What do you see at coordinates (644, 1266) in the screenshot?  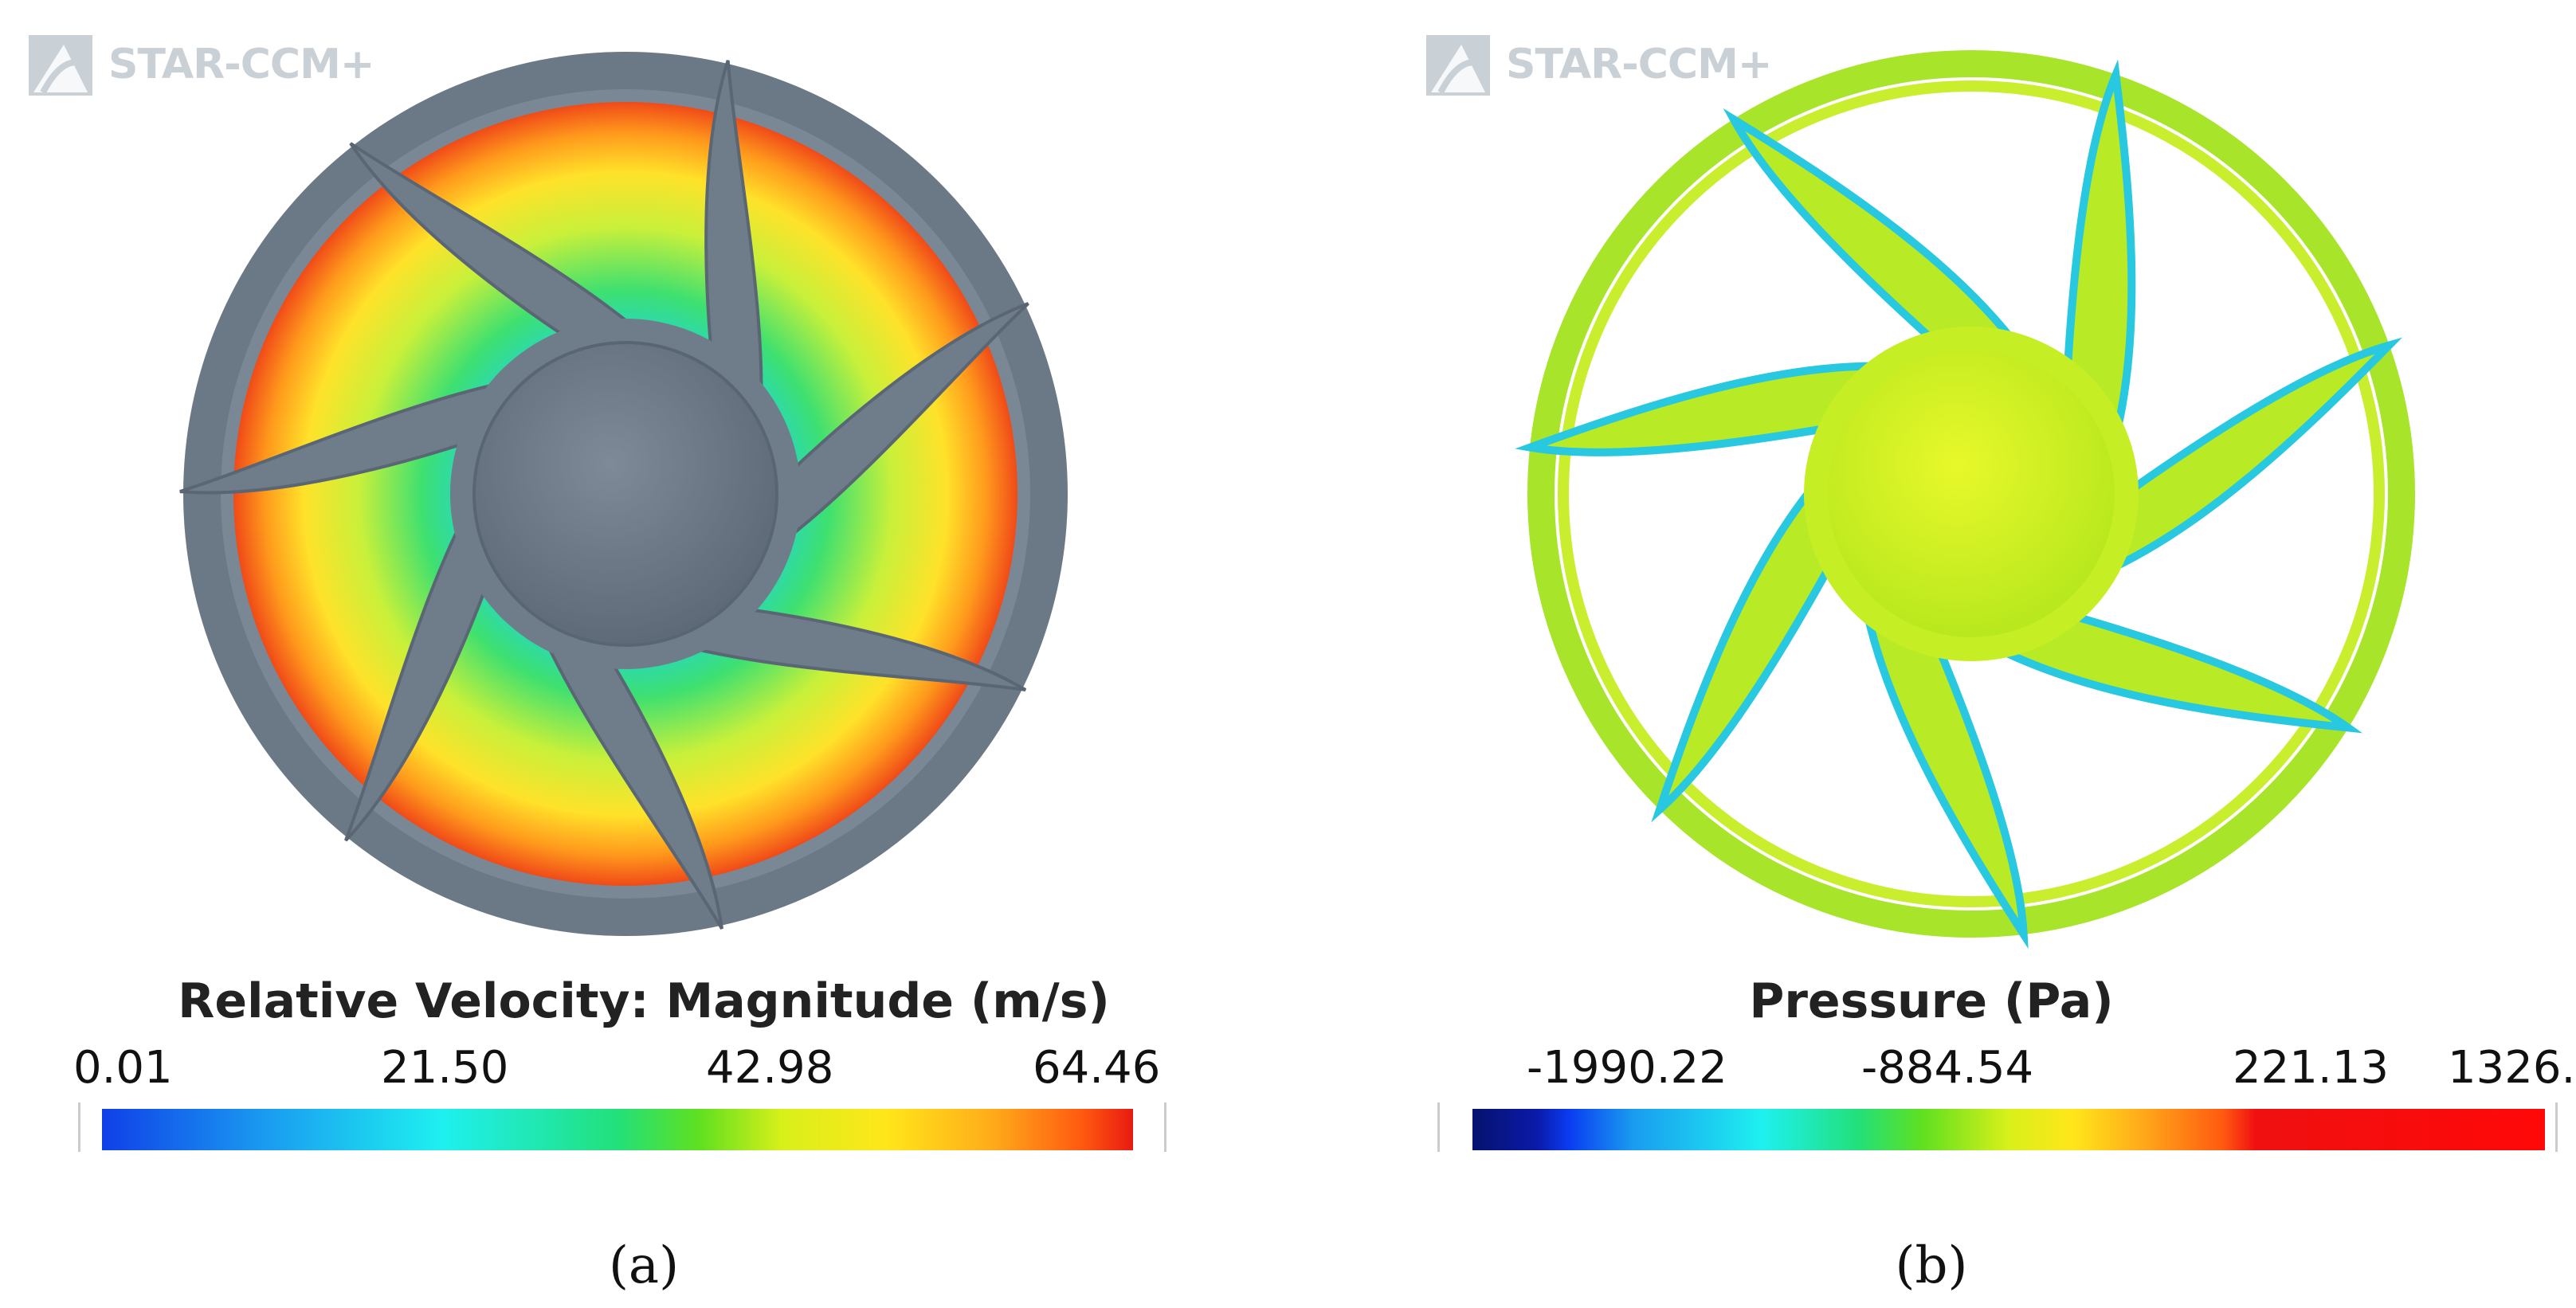 I see `caption: (a)` at bounding box center [644, 1266].